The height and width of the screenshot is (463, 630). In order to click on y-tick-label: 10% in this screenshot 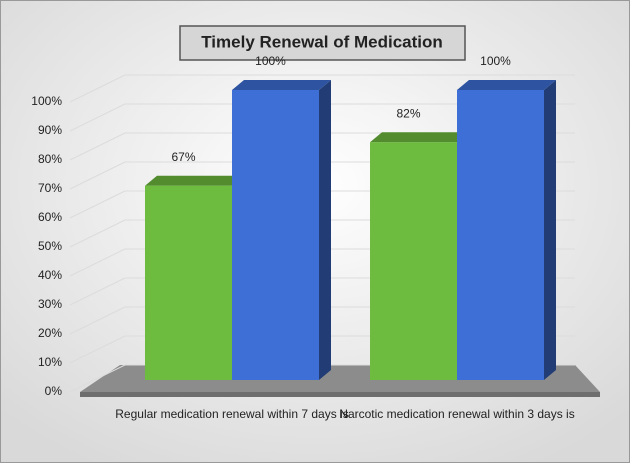, I will do `click(50, 362)`.